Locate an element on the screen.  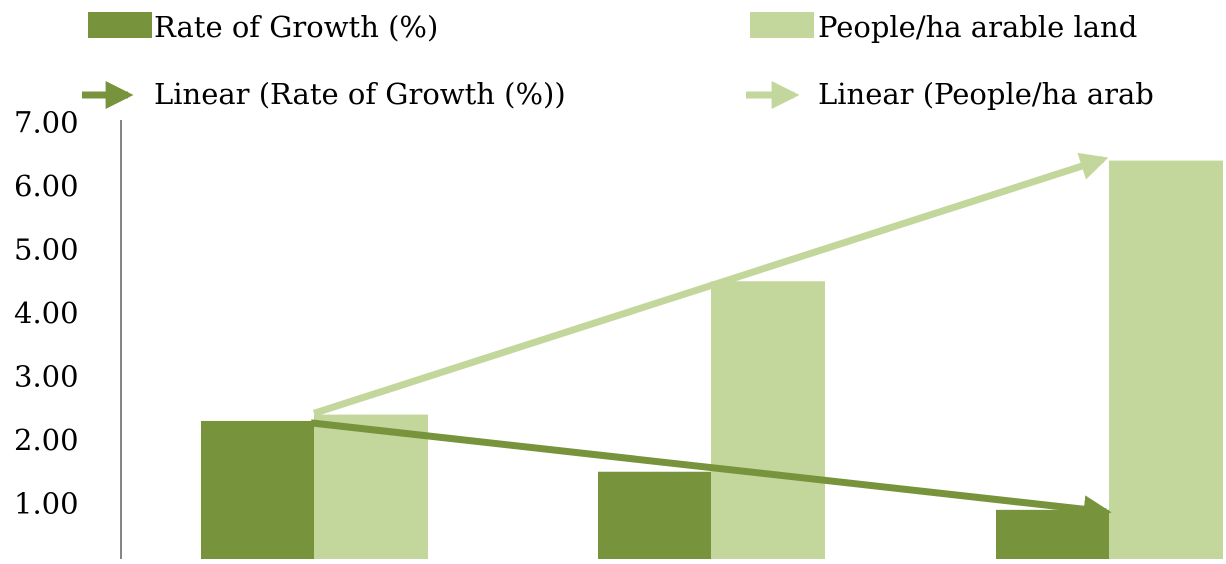
legend-label-rate-of-growth: Rate of Growth (%) is located at coordinates (296, 27).